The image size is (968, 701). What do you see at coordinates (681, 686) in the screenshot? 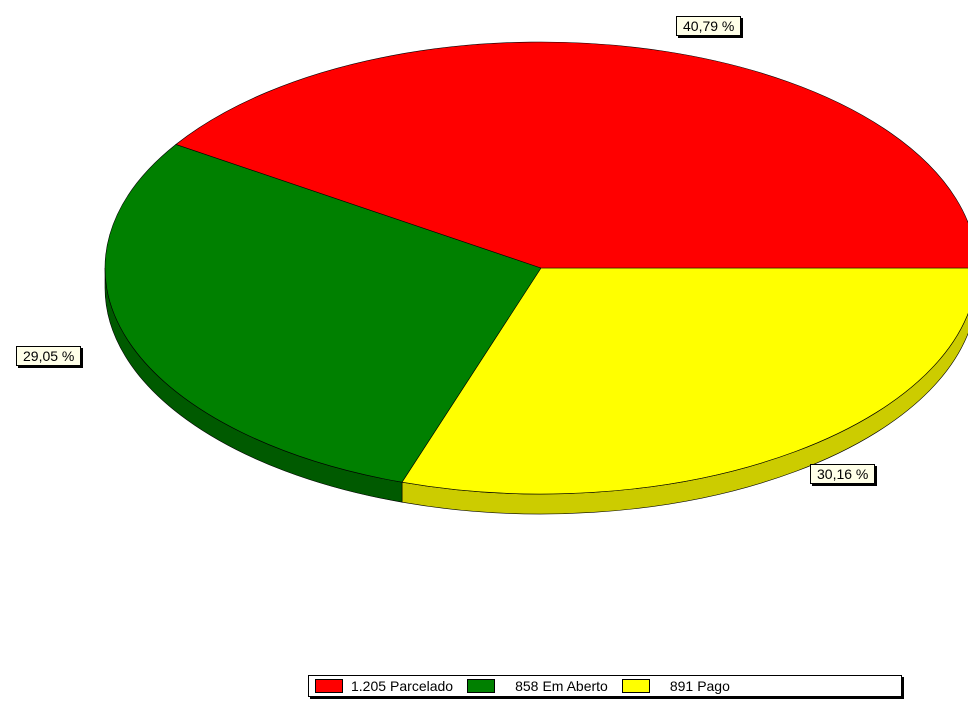
I see `legend-value-pago: 891` at bounding box center [681, 686].